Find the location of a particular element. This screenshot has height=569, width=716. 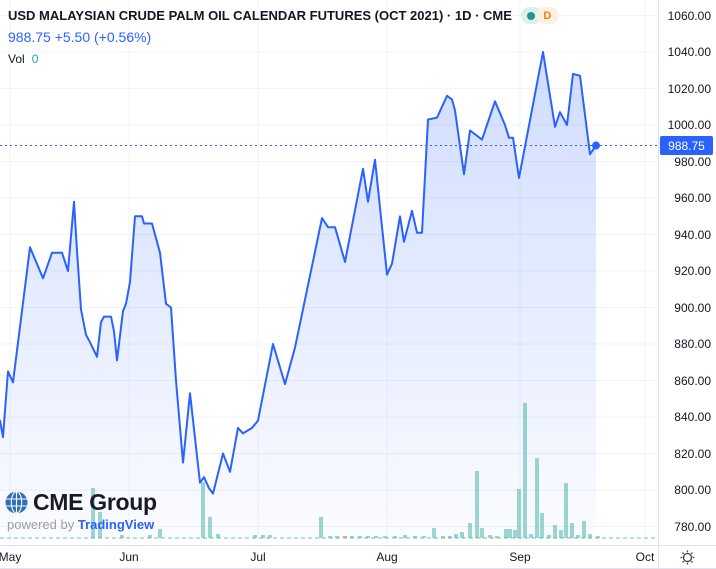

x-axis-label: Oct is located at coordinates (645, 557).